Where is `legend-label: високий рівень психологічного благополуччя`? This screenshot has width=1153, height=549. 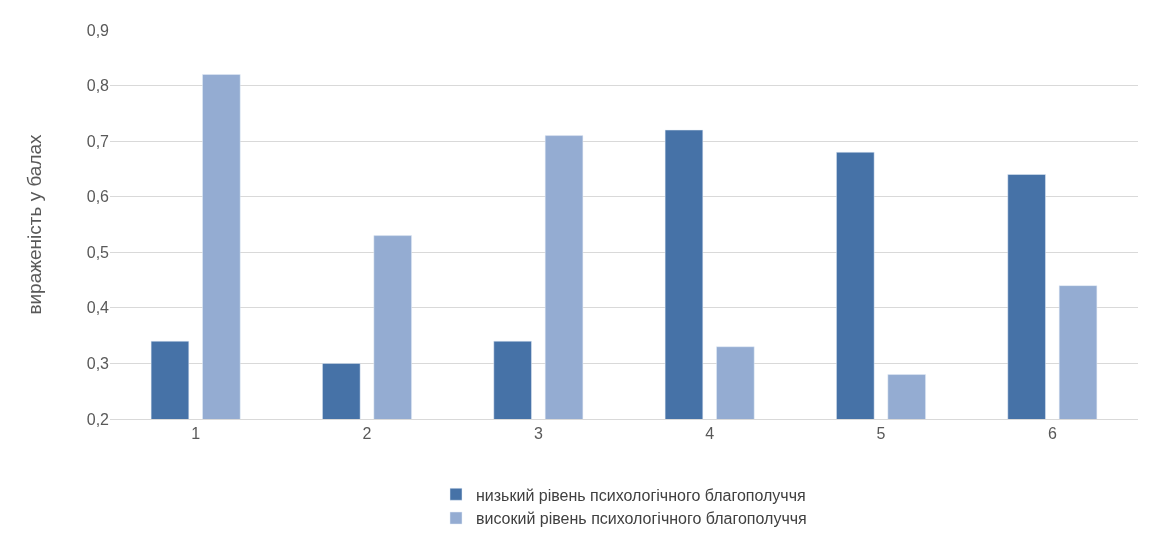
legend-label: високий рівень психологічного благополуччя is located at coordinates (641, 519).